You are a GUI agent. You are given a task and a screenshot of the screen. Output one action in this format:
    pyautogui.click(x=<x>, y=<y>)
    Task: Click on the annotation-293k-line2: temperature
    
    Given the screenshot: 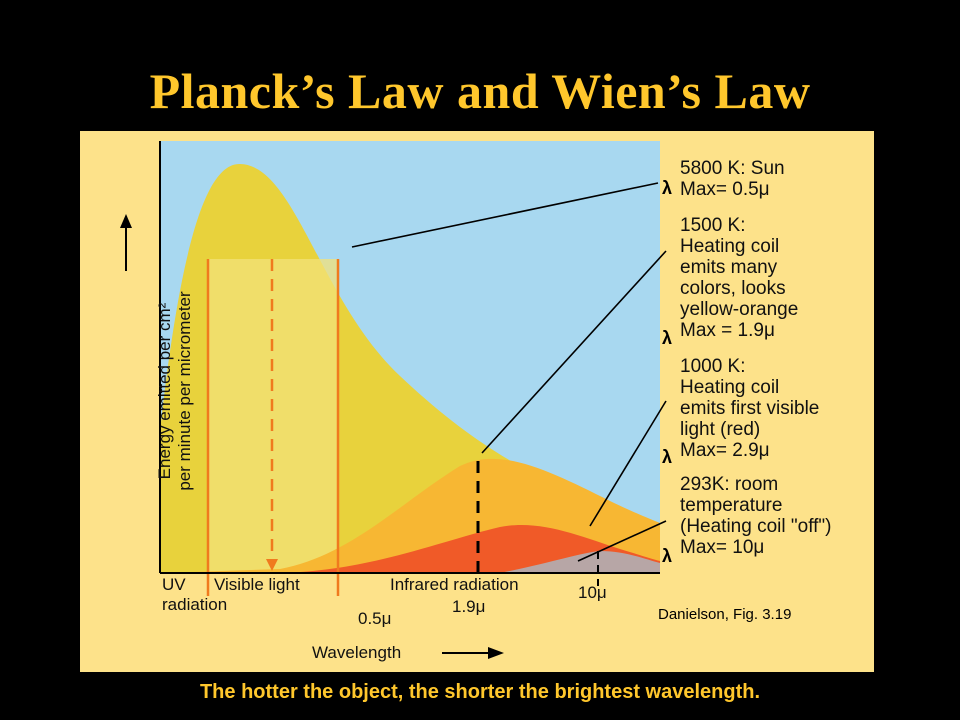 What is the action you would take?
    pyautogui.click(x=731, y=505)
    